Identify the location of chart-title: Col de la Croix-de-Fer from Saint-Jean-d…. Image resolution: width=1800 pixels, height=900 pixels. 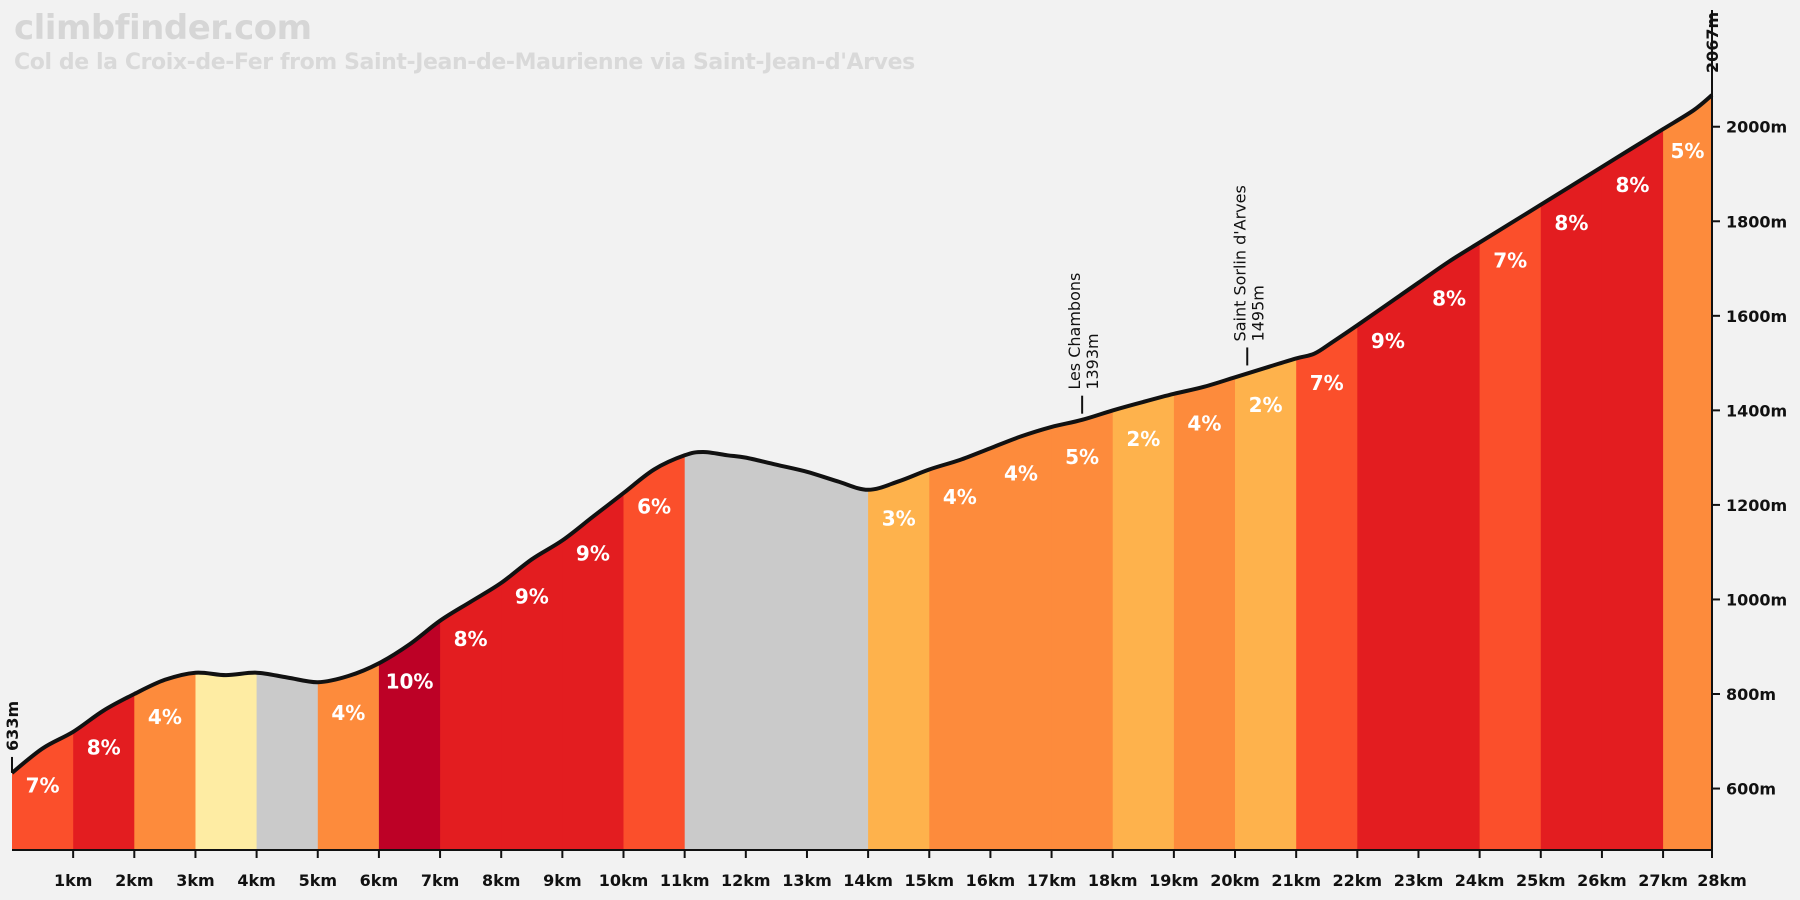
(464, 62).